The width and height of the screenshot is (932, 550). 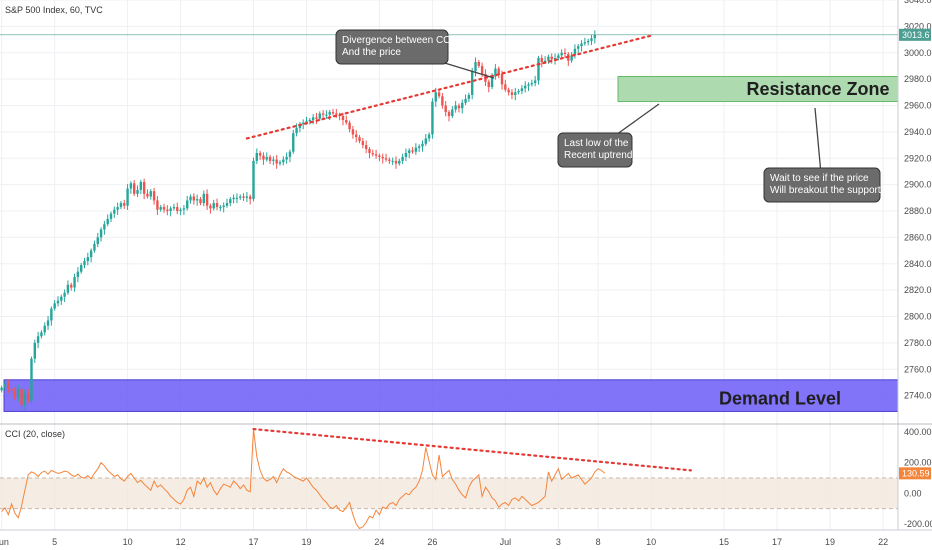 I want to click on callout-divergence-text: And the price, so click(x=371, y=52).